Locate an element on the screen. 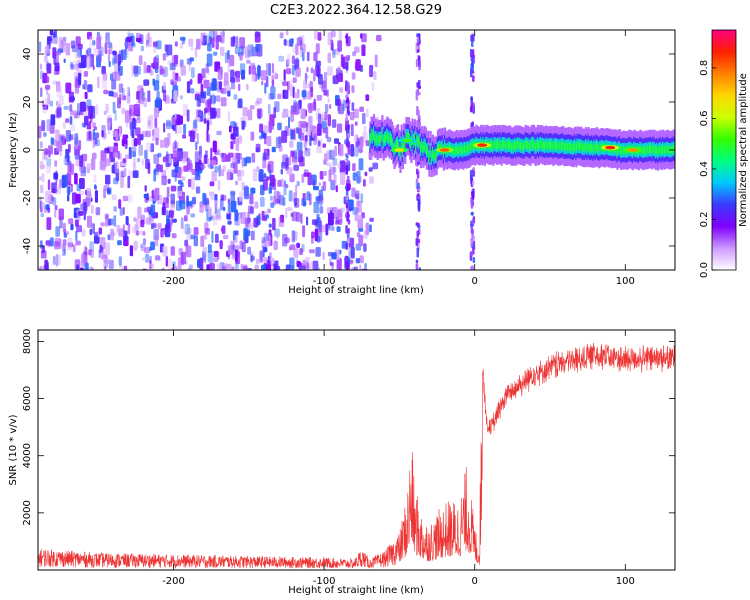 The height and width of the screenshot is (600, 750). spectrogram-x-axis-label: Height of straight line (km) is located at coordinates (356, 290).